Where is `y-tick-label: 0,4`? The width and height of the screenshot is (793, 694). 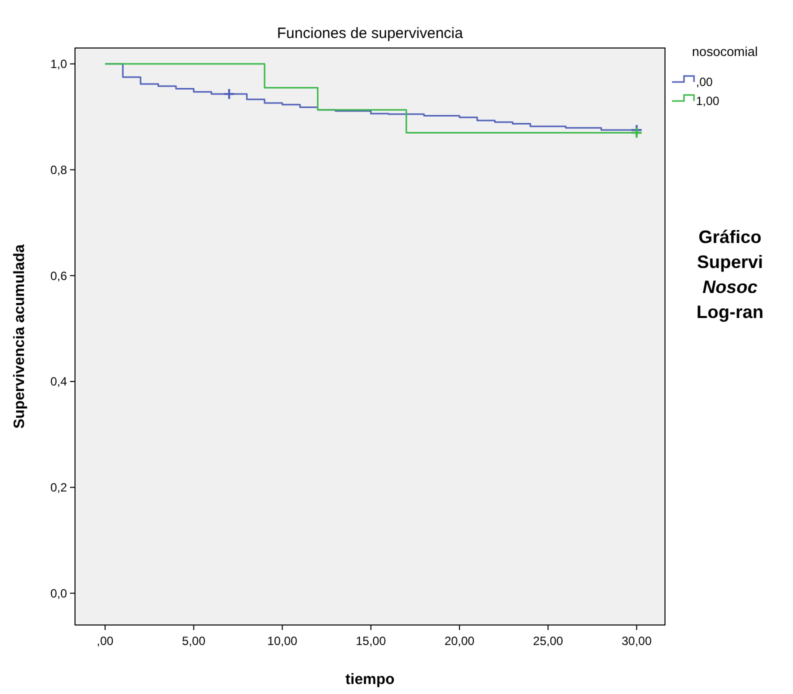 y-tick-label: 0,4 is located at coordinates (59, 381).